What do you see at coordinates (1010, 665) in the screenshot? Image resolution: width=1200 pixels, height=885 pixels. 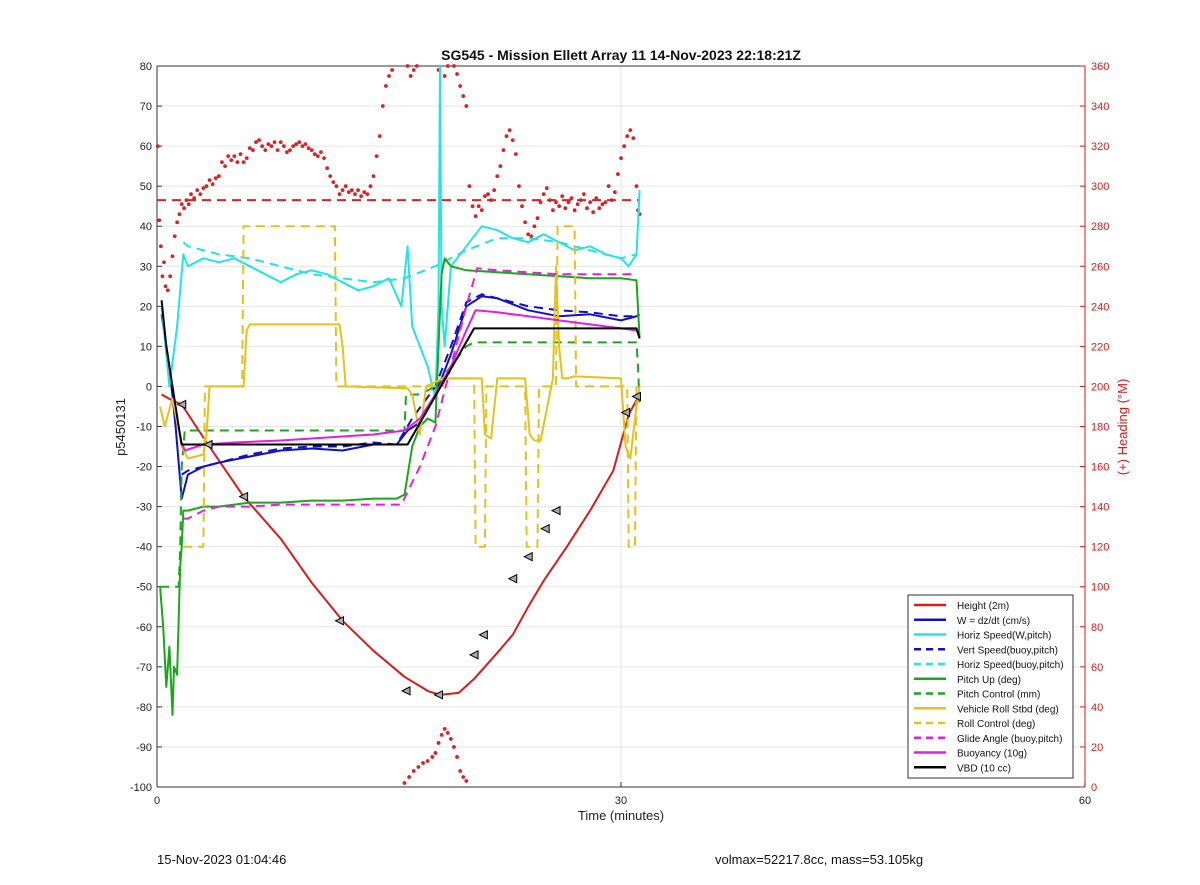 I see `legend-label: Horiz Speed(buoy,pitch)` at bounding box center [1010, 665].